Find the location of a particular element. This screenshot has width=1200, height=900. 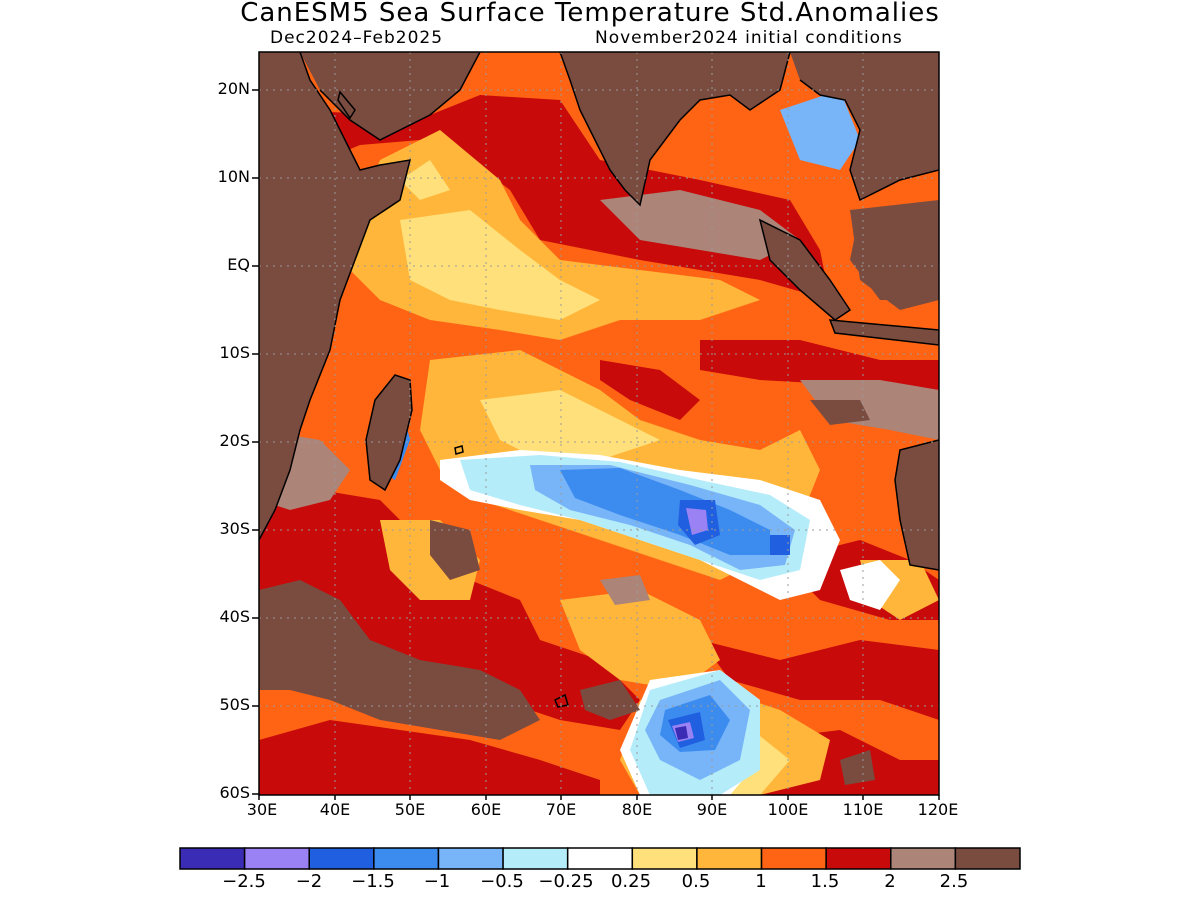

colorbar-label: 0.5 is located at coordinates (696, 881).